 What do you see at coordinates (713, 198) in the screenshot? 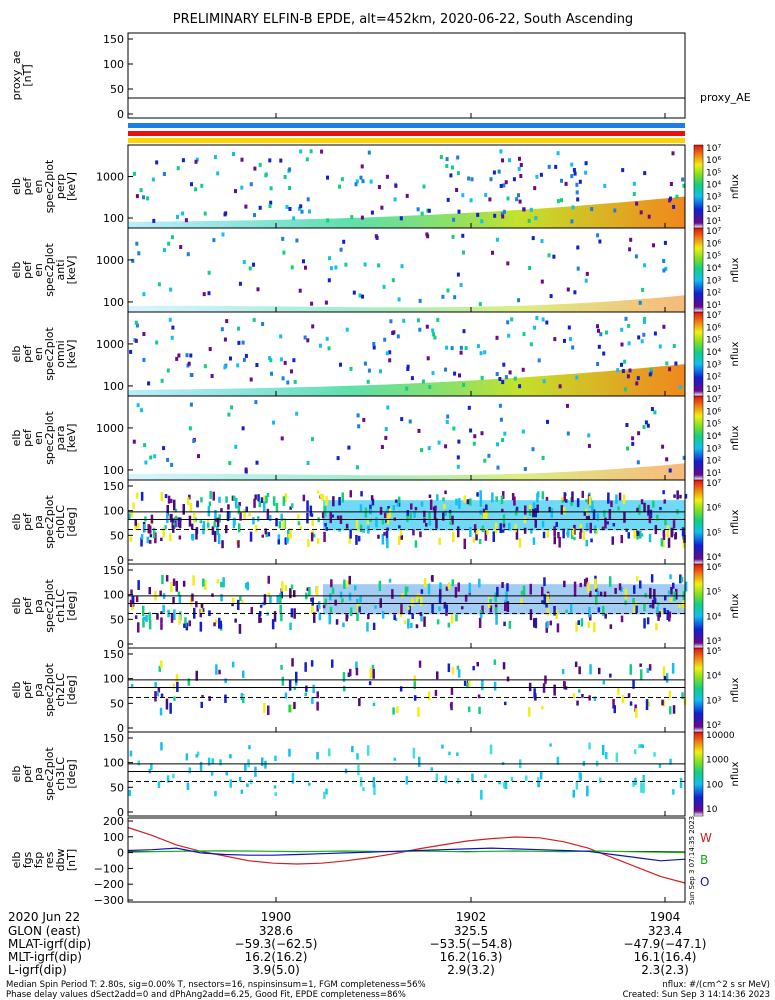
I see `colorbar-tick-label: 10³` at bounding box center [713, 198].